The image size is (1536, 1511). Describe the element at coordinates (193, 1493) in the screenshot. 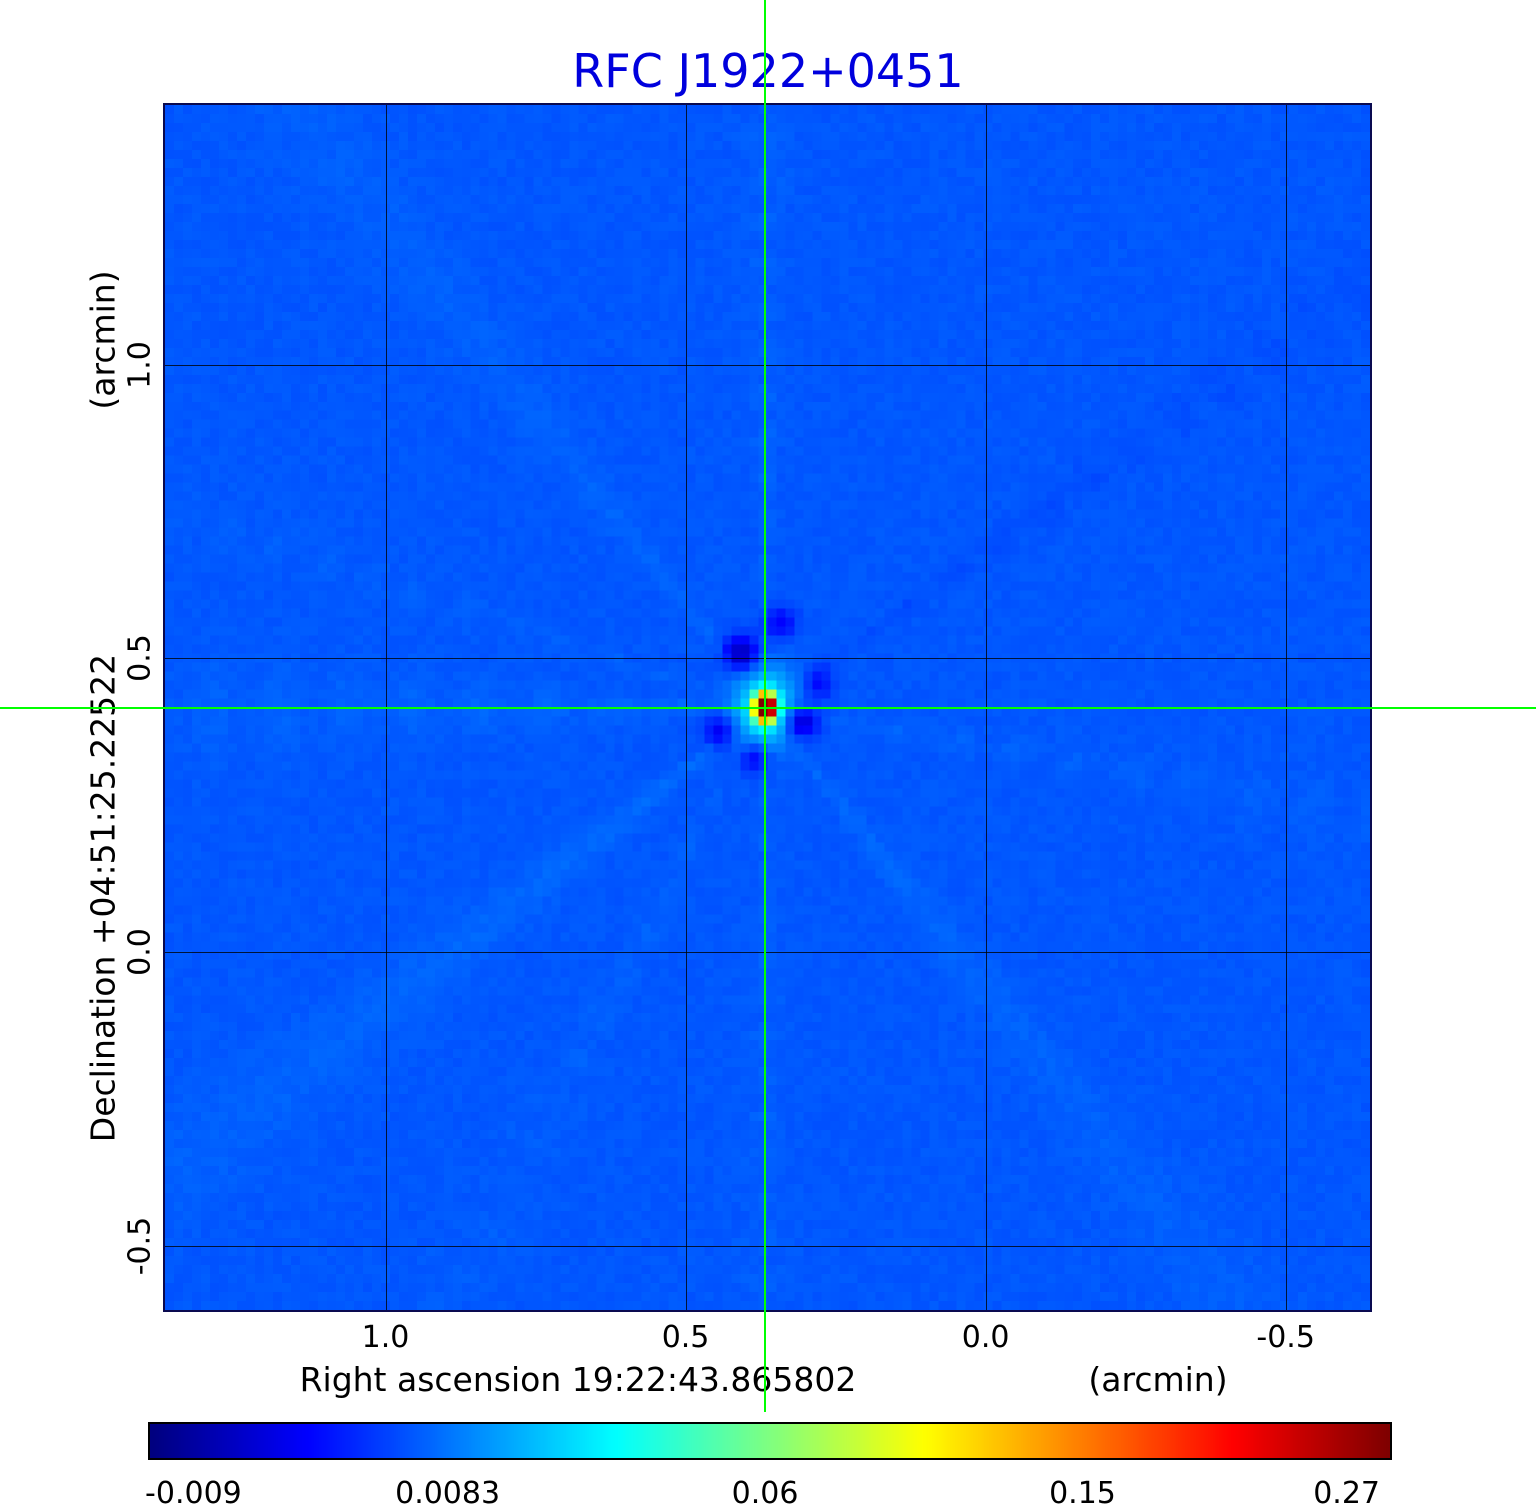

I see `colorbar-tick-label: -0.009` at that location.